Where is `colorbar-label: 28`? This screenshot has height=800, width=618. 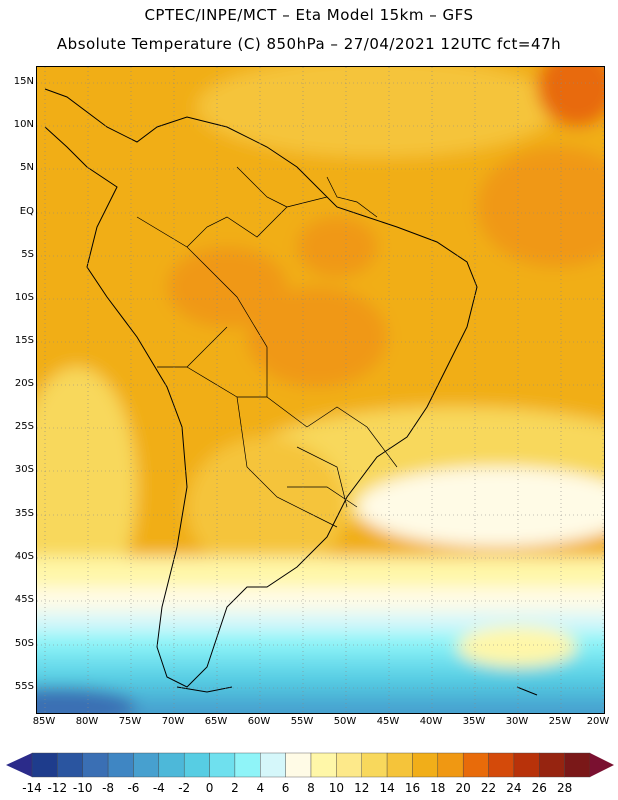
colorbar-label: 28 is located at coordinates (564, 788).